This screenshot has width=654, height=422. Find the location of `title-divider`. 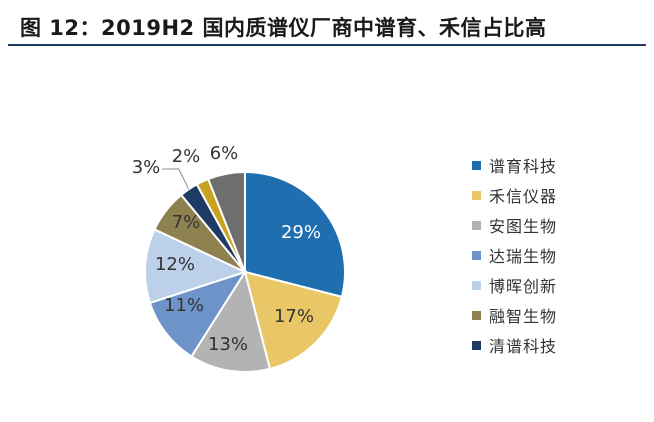

title-divider is located at coordinates (327, 45).